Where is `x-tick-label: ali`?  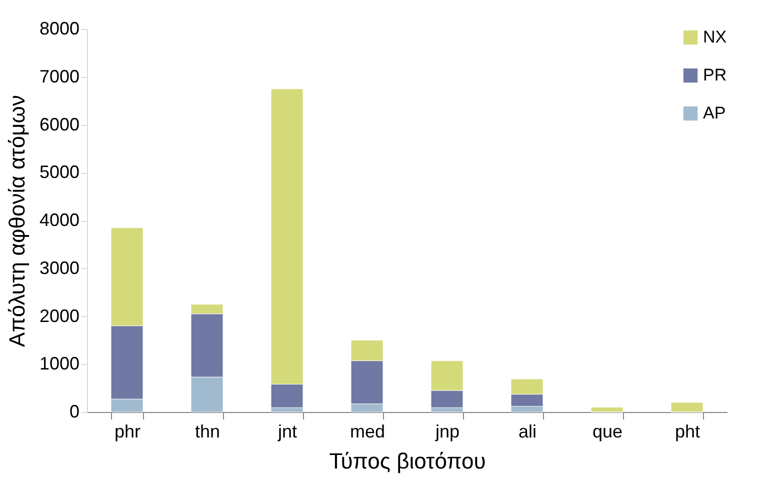 x-tick-label: ali is located at coordinates (527, 432).